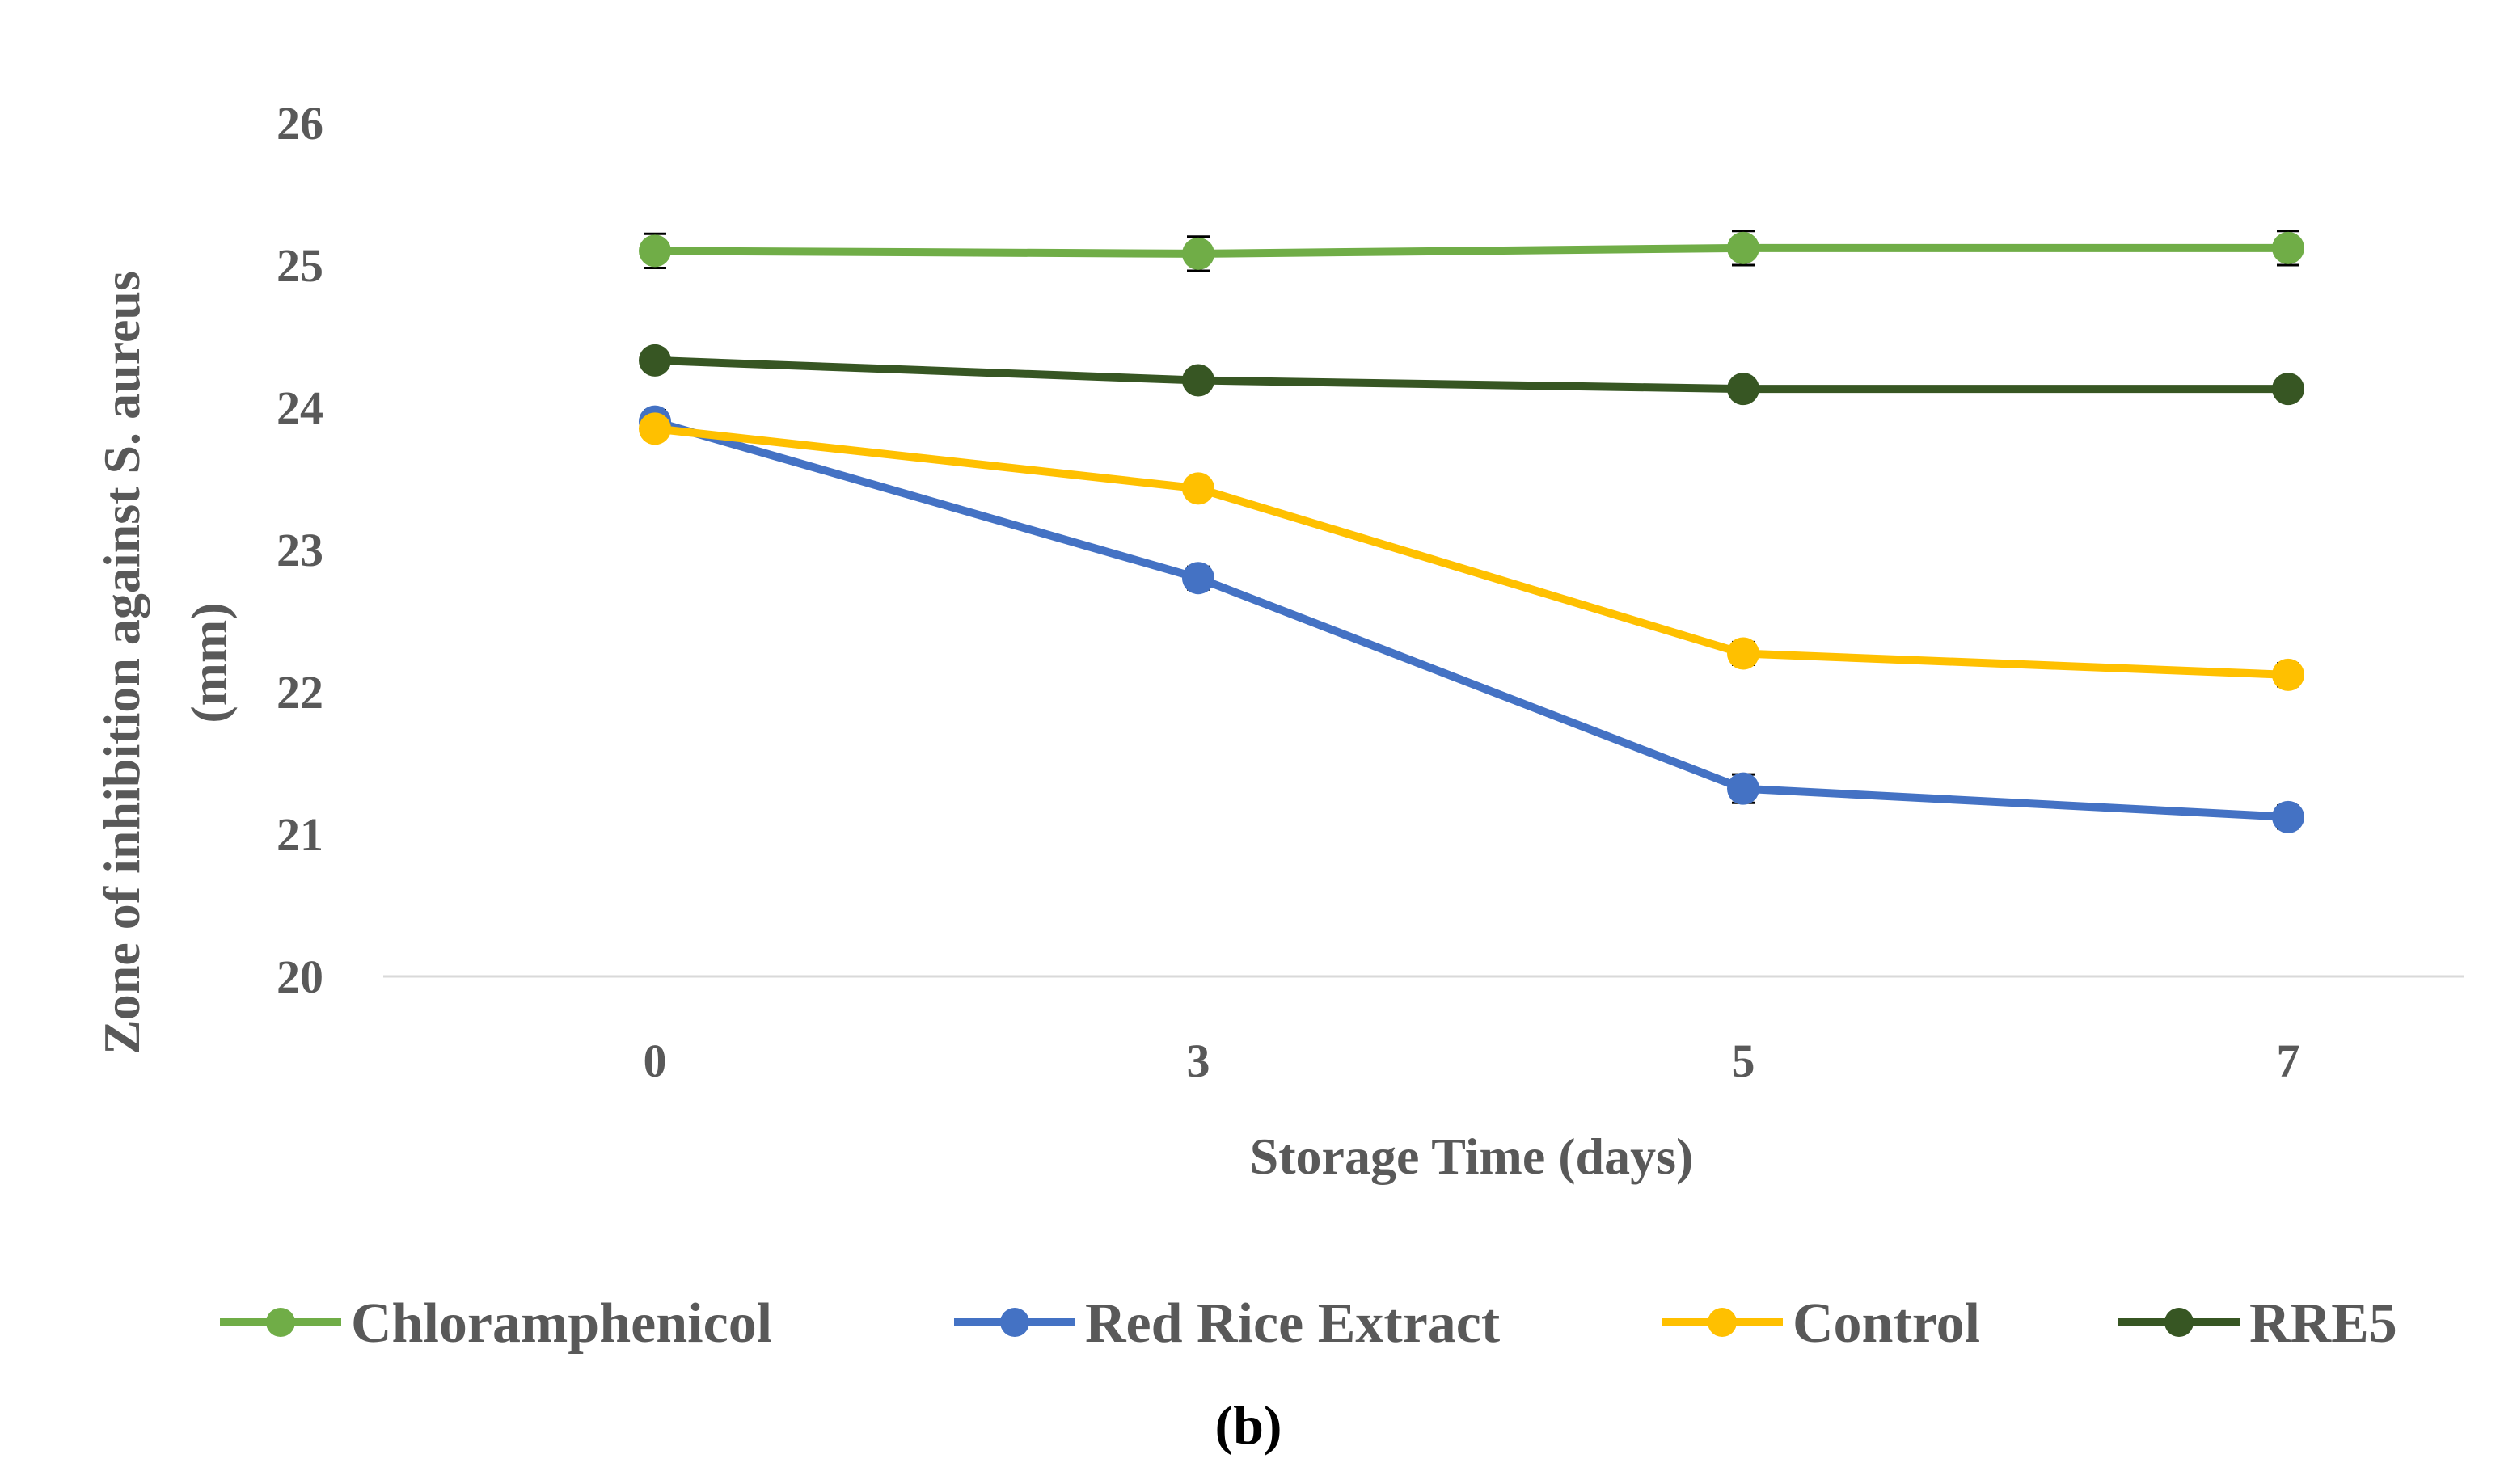  I want to click on legend-item-chloramphenicol: Chloramphenicol, so click(496, 1323).